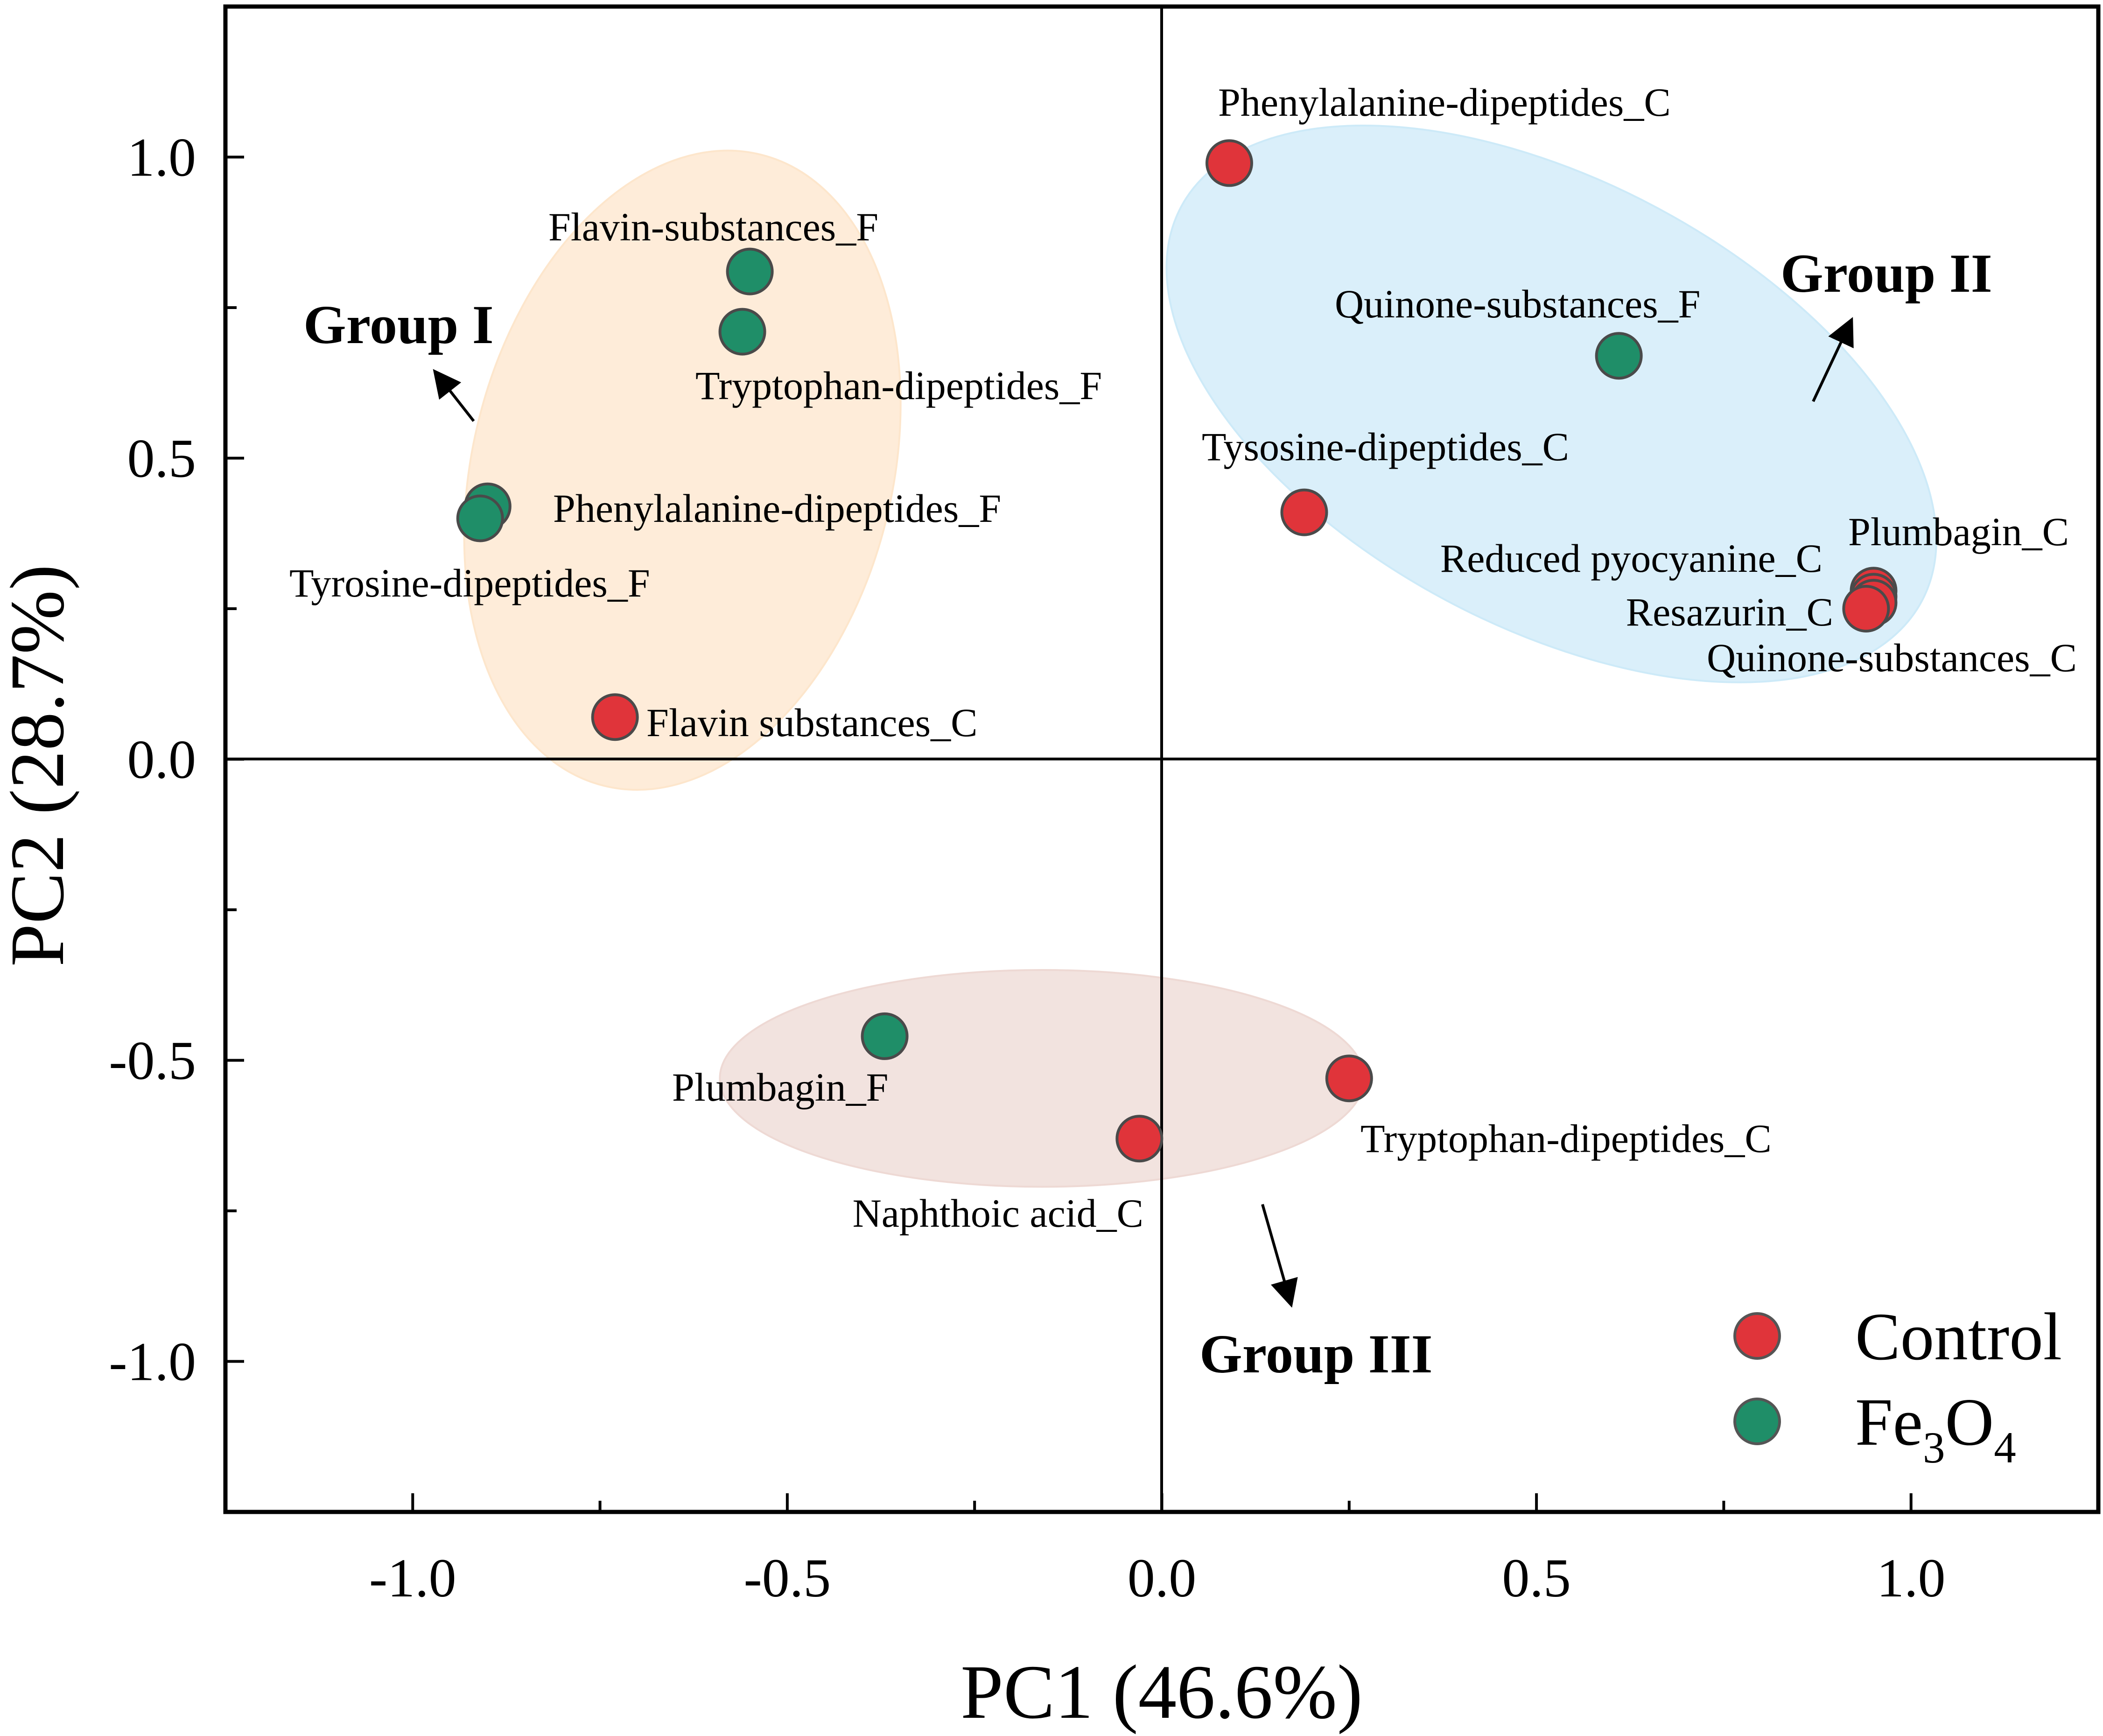  Describe the element at coordinates (1959, 531) in the screenshot. I see `label-plumbagin-c: Plumbagin_C` at that location.